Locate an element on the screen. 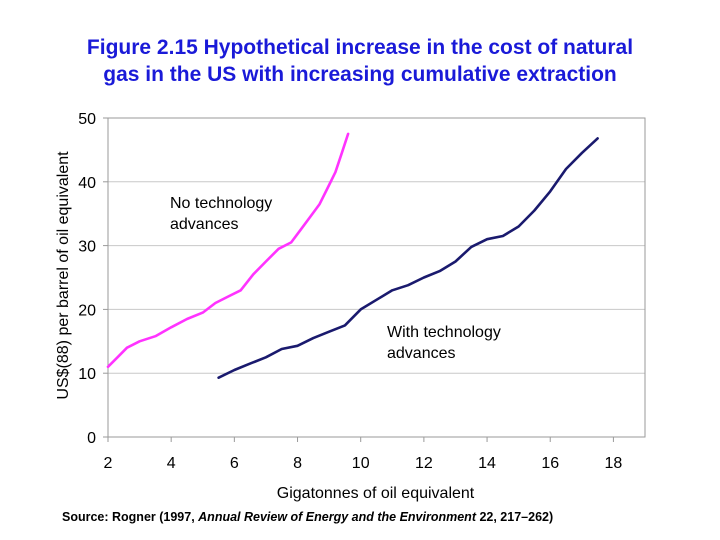  x-tick-label: 4 is located at coordinates (171, 463).